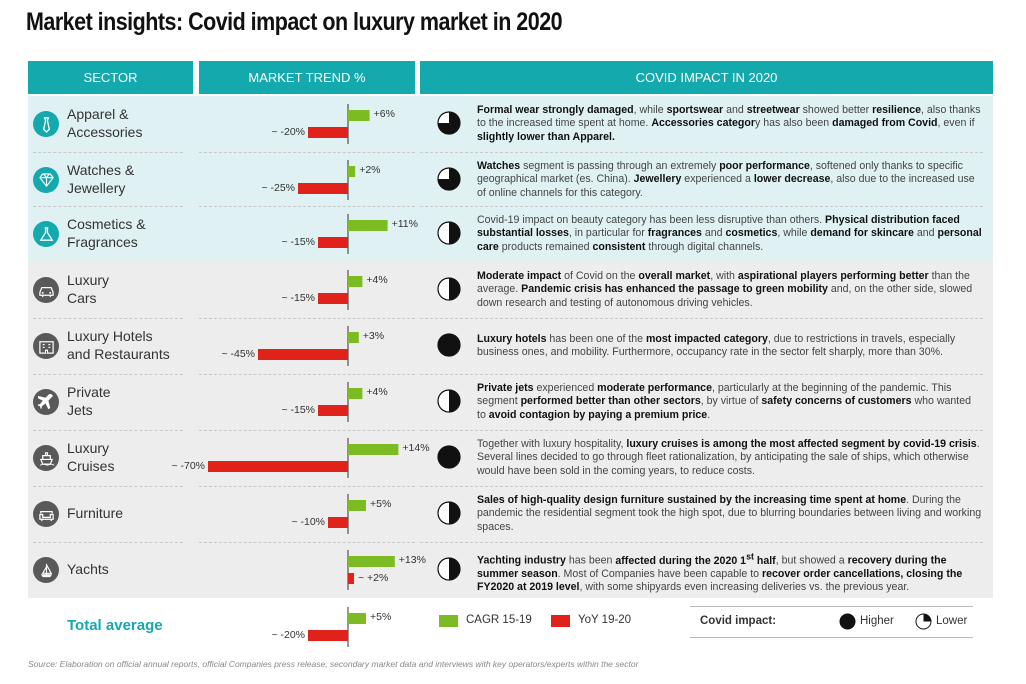  Describe the element at coordinates (88, 448) in the screenshot. I see `sector-name-line1: Luxury` at that location.